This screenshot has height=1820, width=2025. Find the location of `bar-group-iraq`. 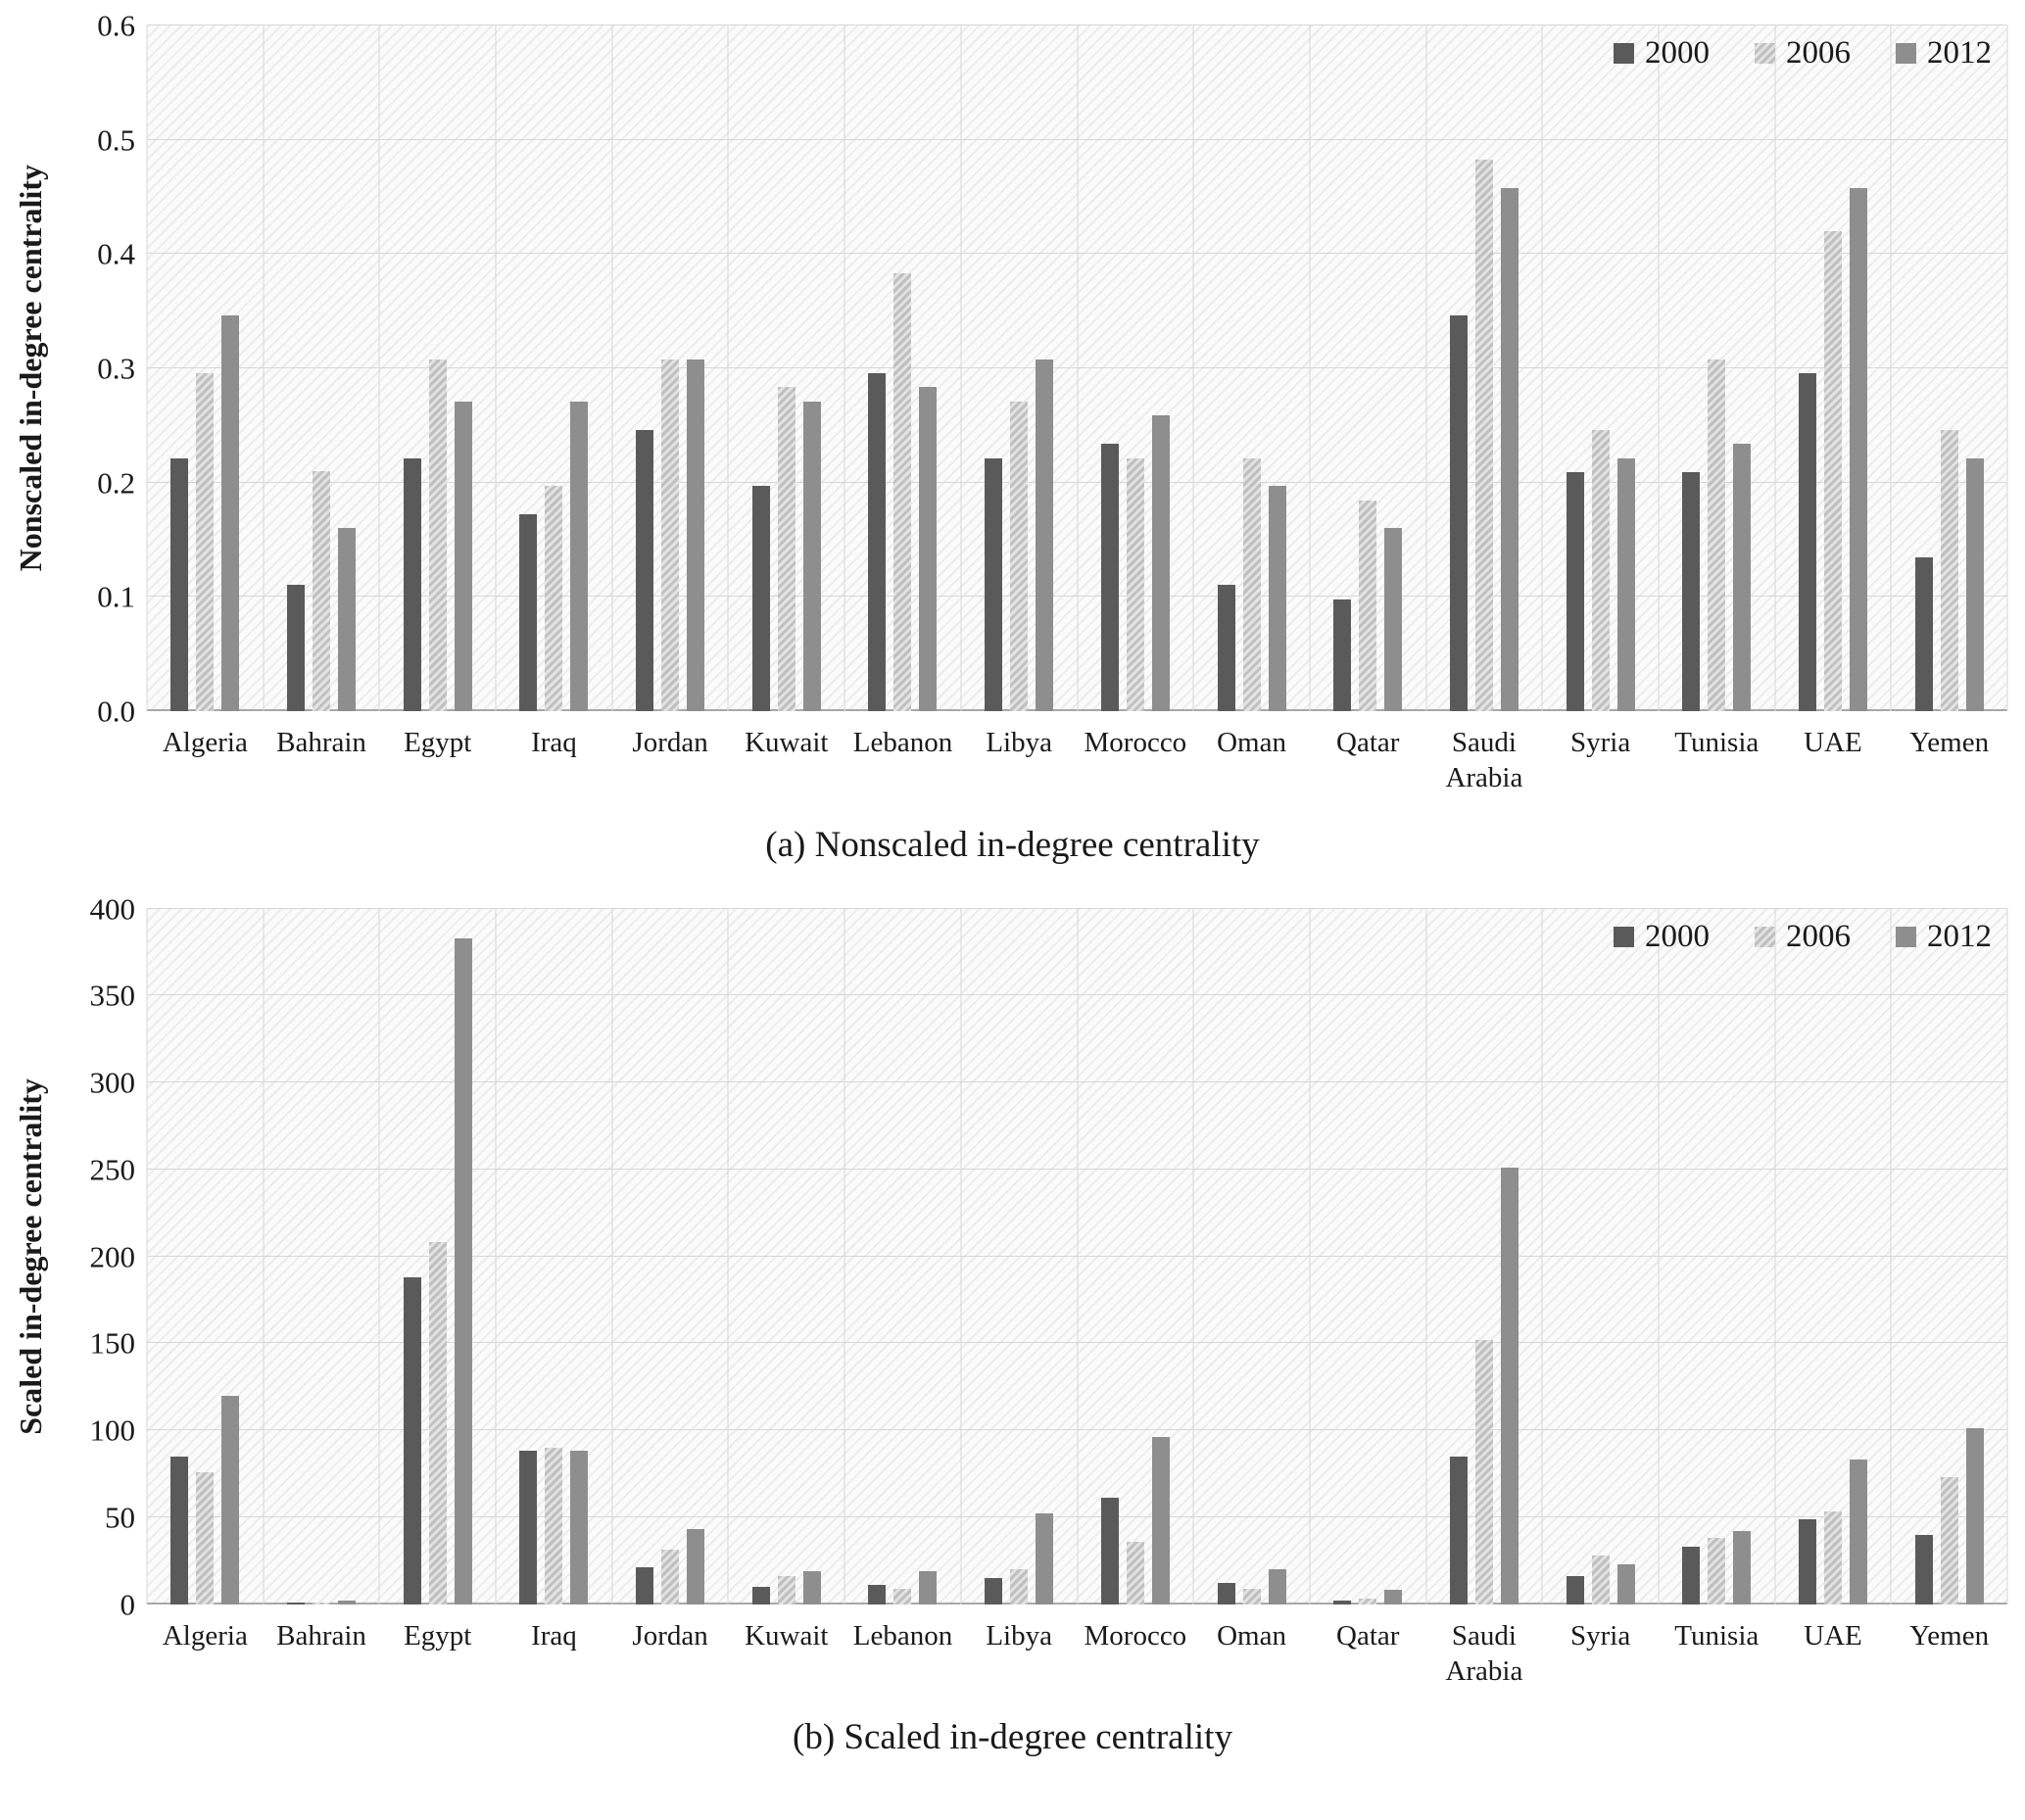

bar-group-iraq is located at coordinates (554, 1256).